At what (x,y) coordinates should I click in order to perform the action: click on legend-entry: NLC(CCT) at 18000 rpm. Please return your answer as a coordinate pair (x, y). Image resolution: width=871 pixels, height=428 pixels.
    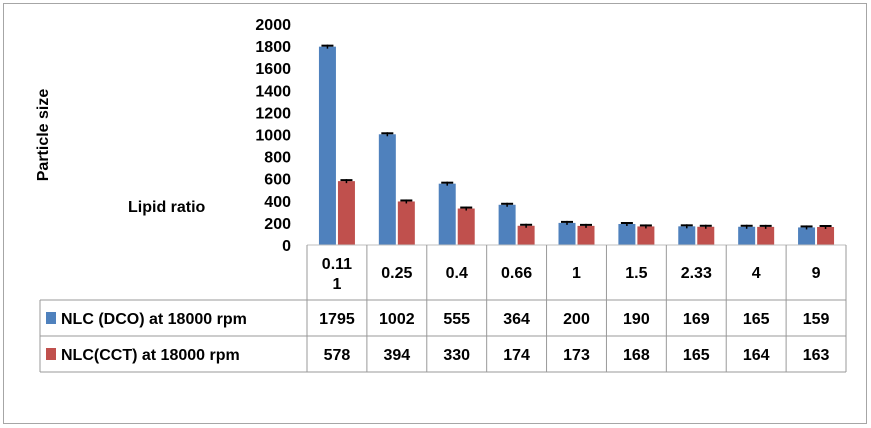
    Looking at the image, I should click on (150, 355).